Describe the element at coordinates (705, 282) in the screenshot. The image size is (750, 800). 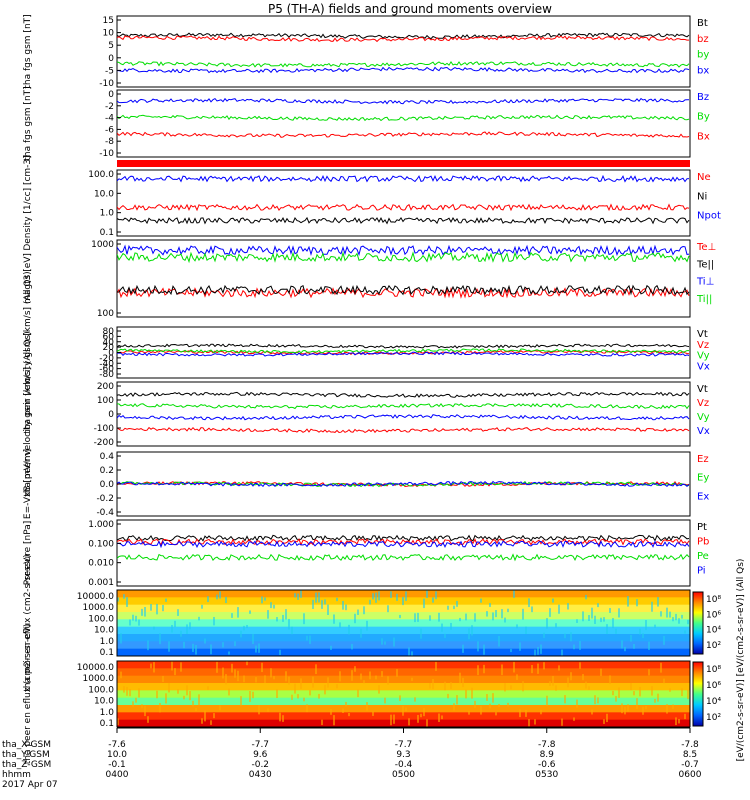
I see `legend-label: Ti⊥` at that location.